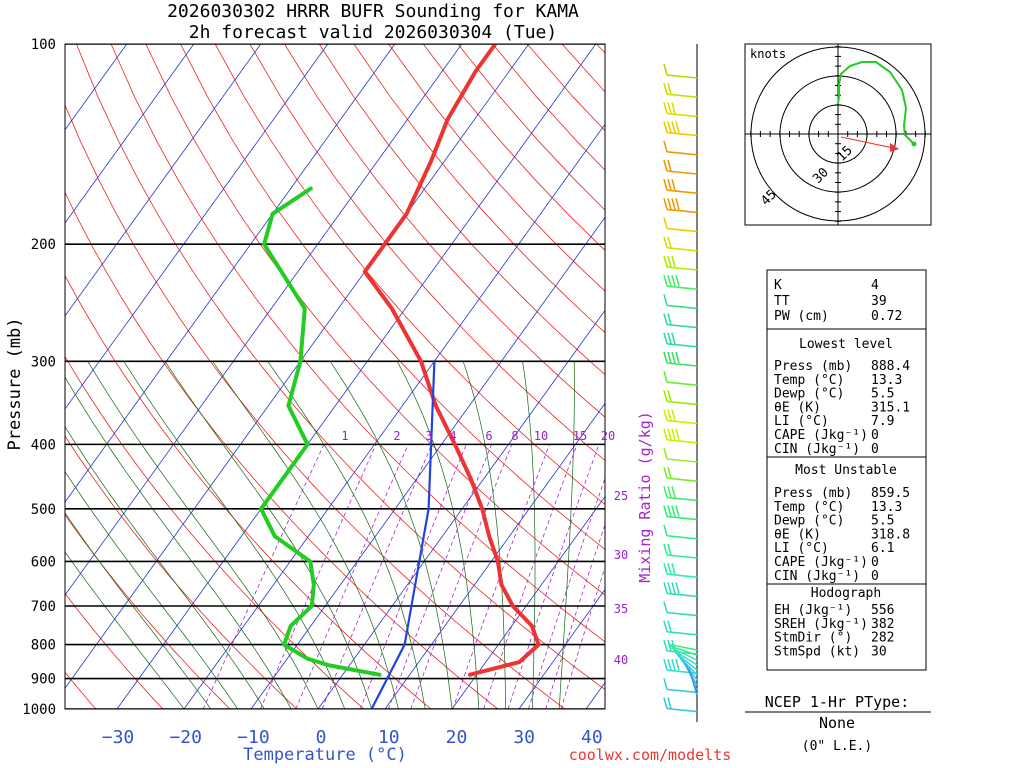  Describe the element at coordinates (801, 421) in the screenshot. I see `stat-label: LI (°C)` at that location.